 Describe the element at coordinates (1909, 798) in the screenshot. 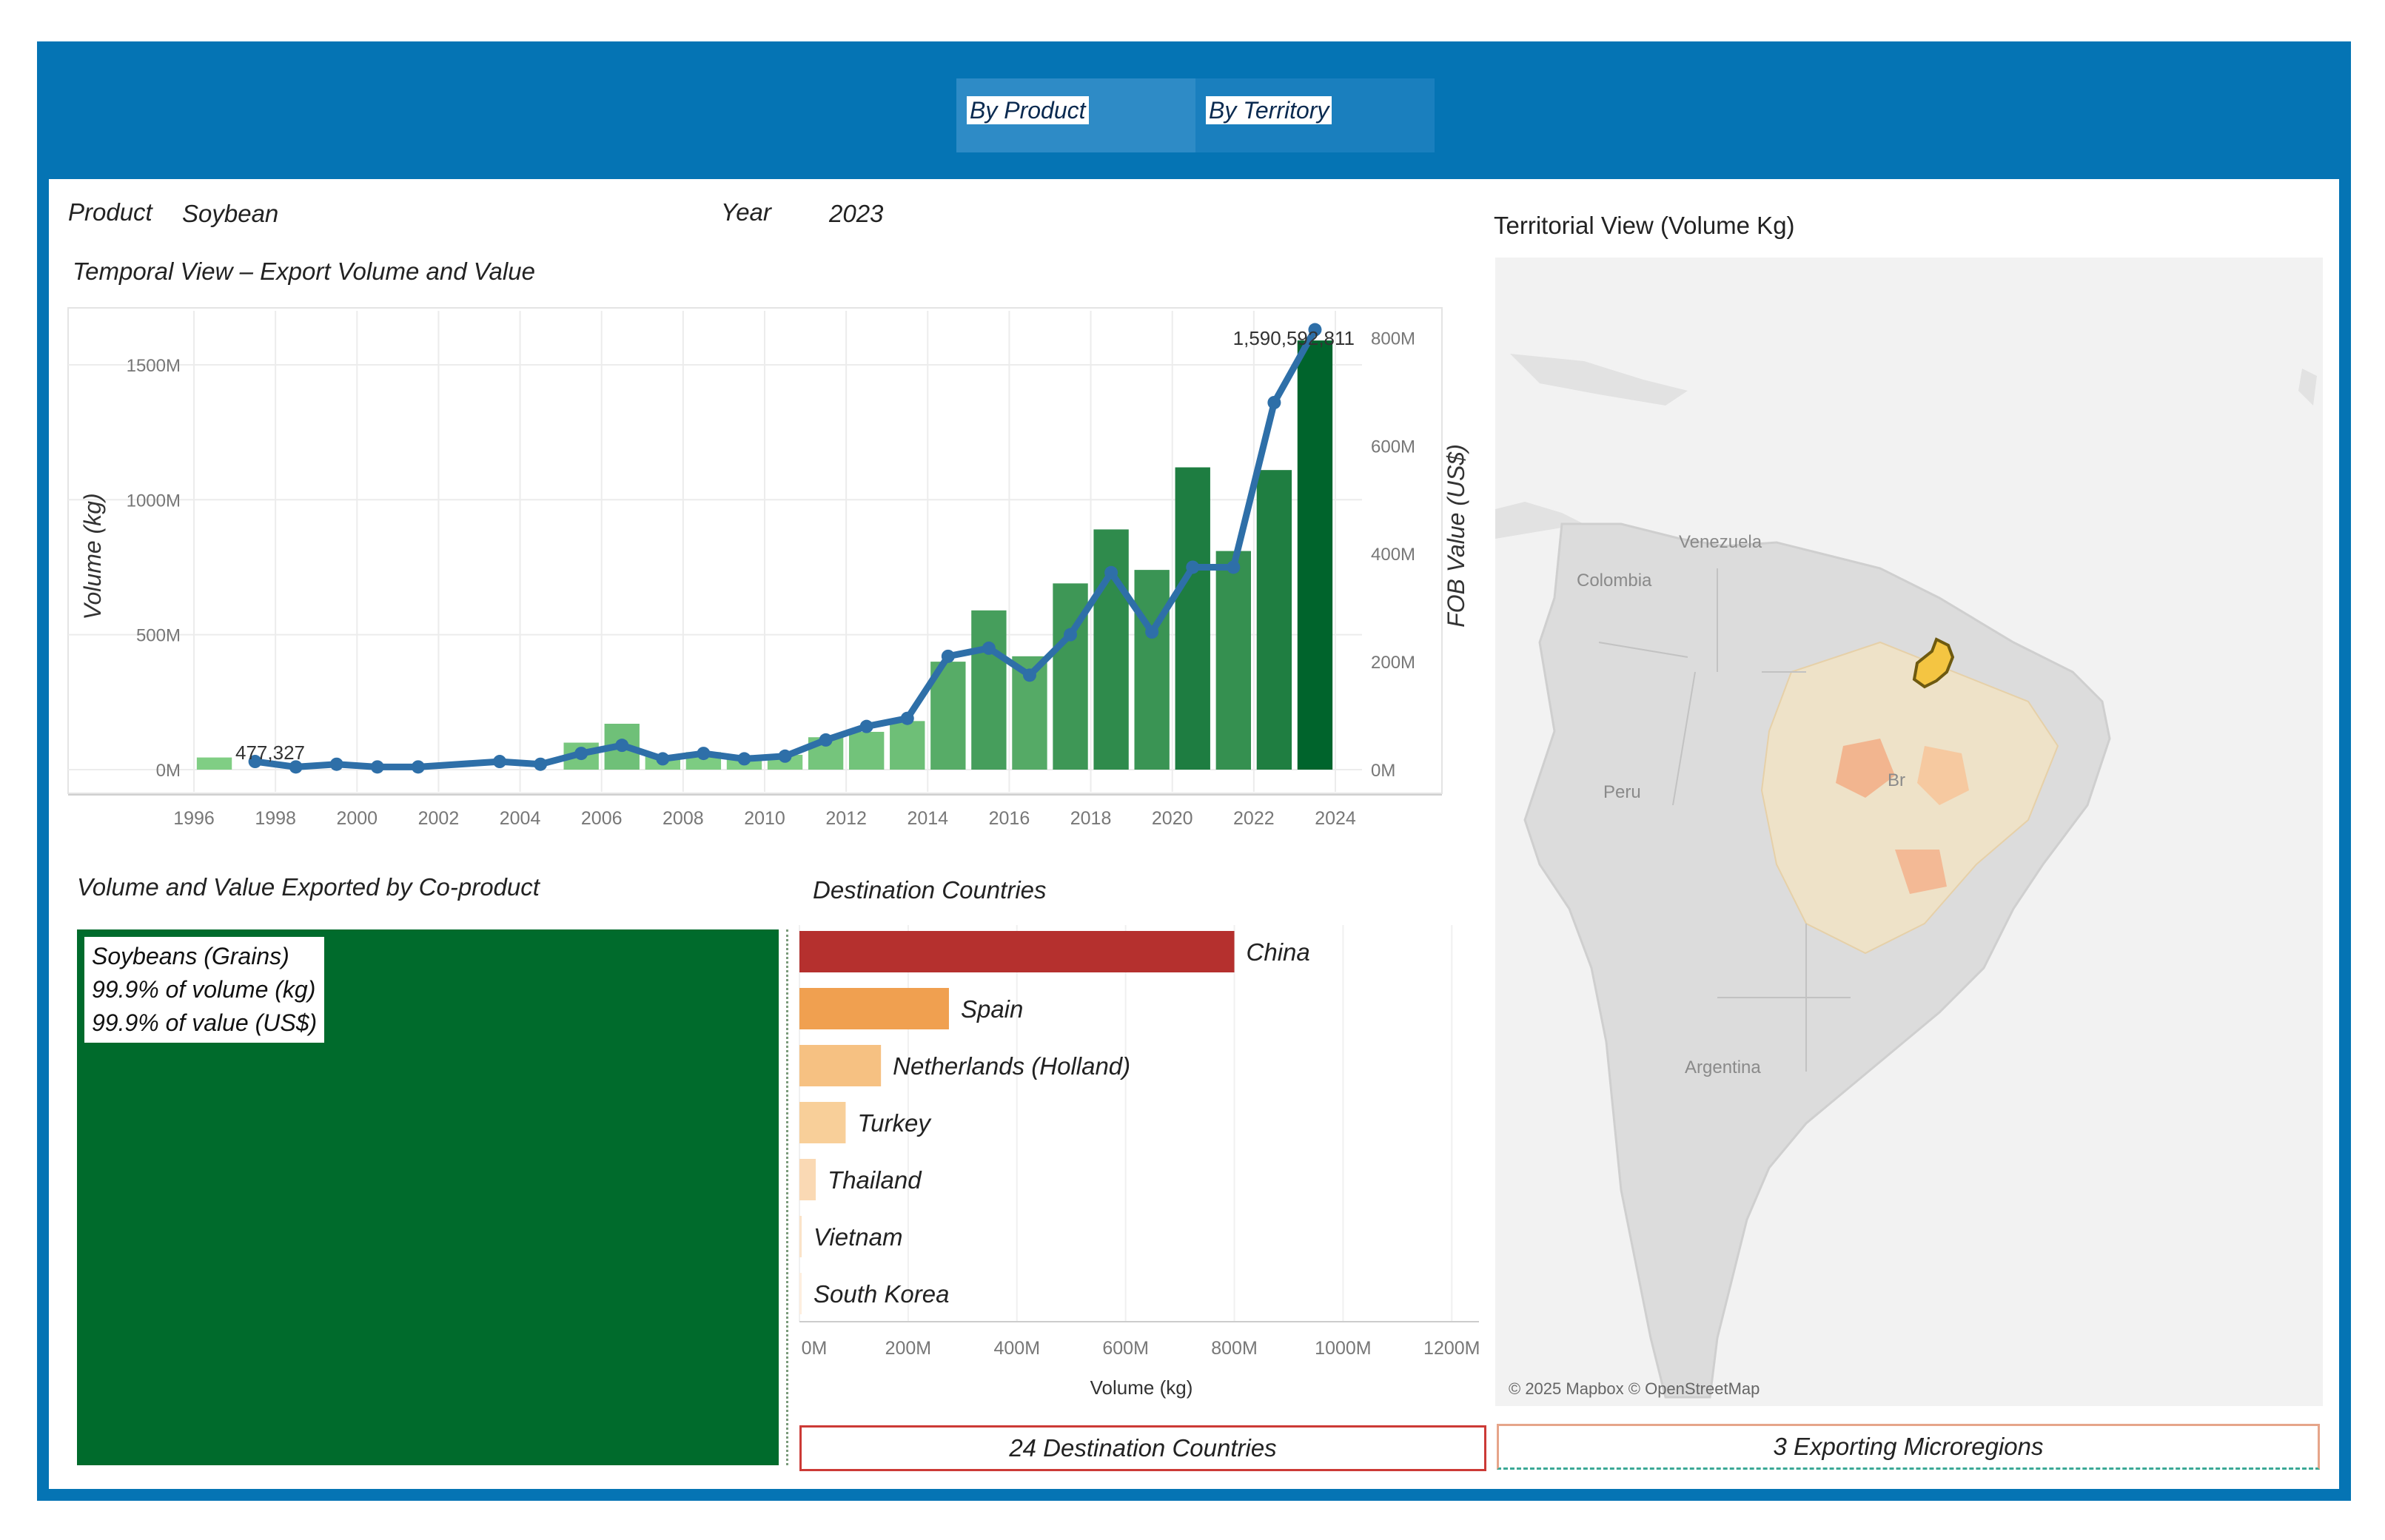

I see `brazil-region-choropleth` at that location.